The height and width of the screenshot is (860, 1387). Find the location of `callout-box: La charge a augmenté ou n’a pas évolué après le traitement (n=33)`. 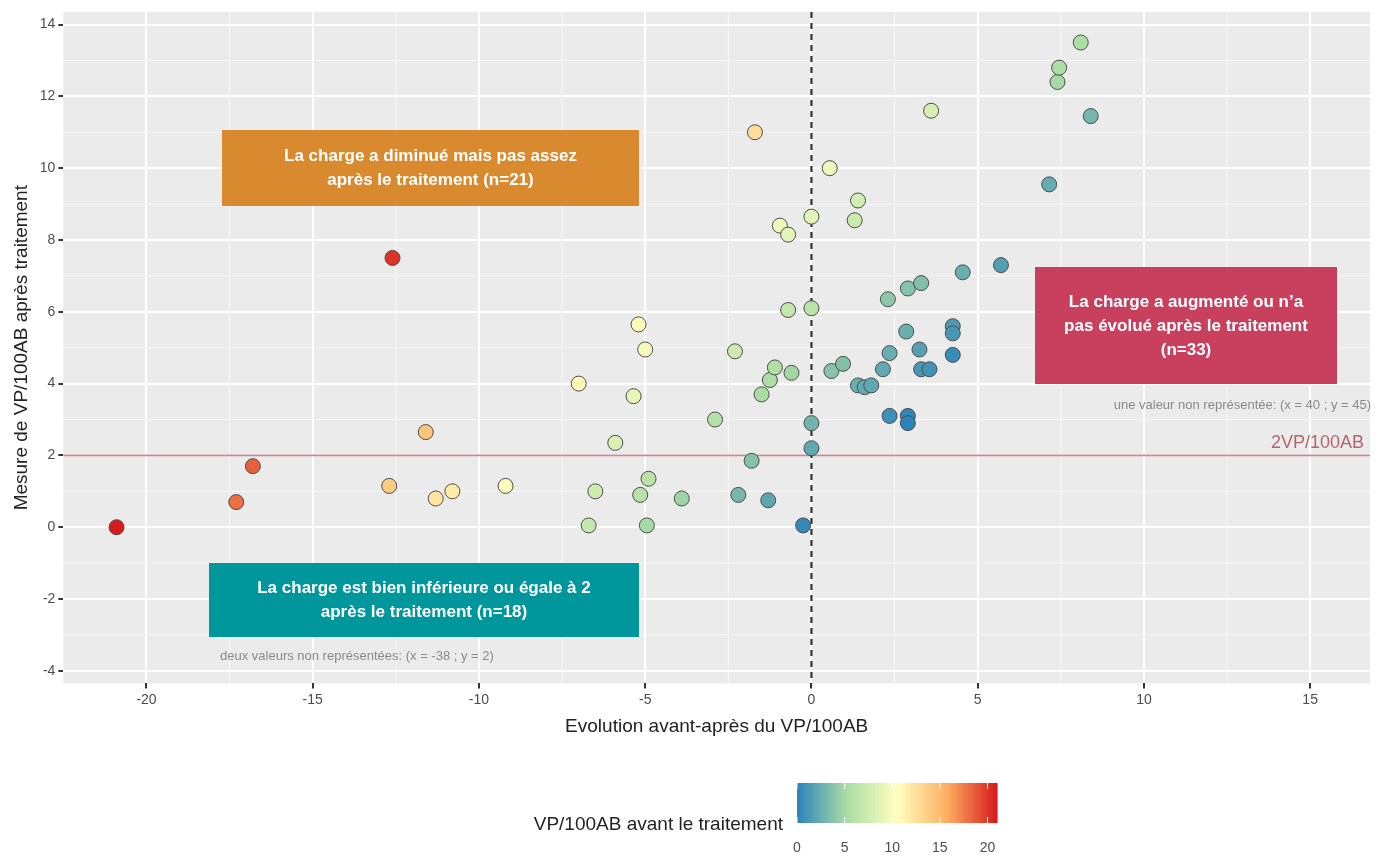

callout-box: La charge a augmenté ou n’a pas évolué après le traitement (n=33) is located at coordinates (1186, 325).